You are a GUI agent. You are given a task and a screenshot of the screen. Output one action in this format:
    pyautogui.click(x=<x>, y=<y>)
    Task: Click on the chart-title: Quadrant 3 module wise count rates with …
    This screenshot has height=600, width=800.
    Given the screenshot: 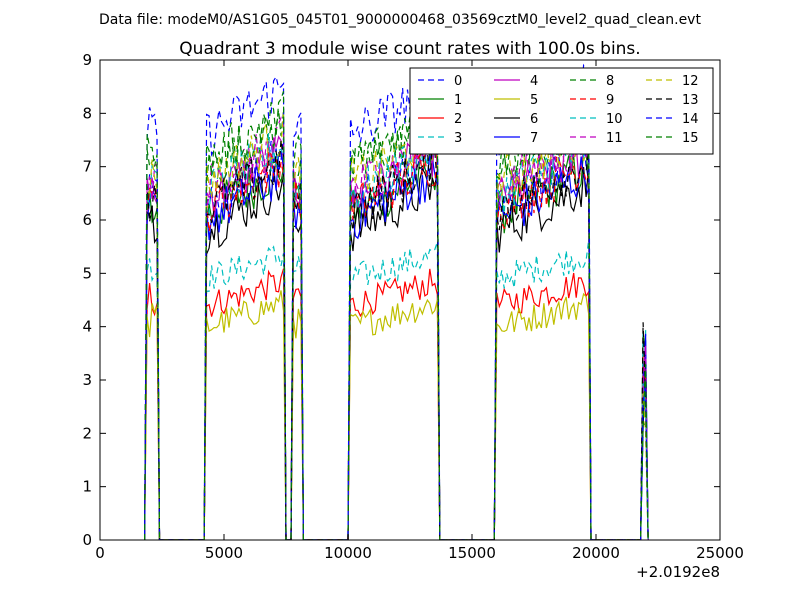 What is the action you would take?
    pyautogui.click(x=409, y=49)
    